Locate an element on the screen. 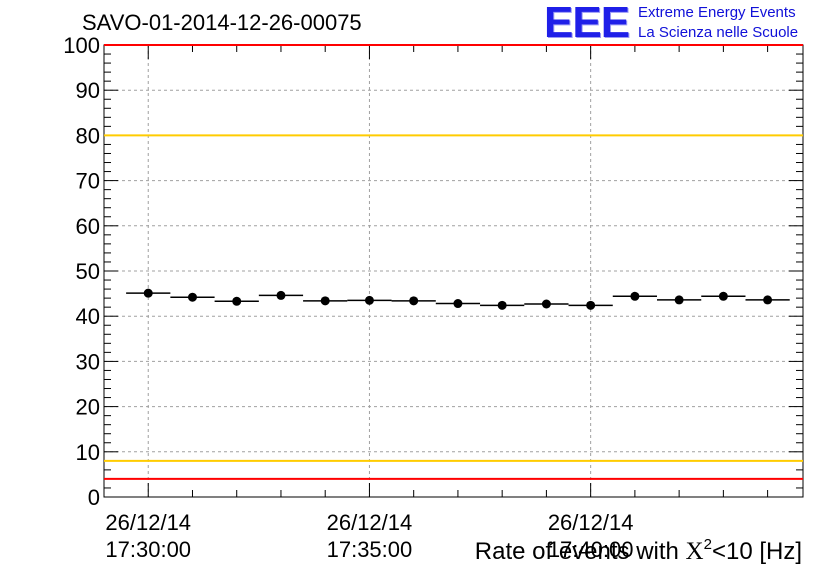 The width and height of the screenshot is (836, 572). x-axis-label: Rate of events with X2<10 [Hz] is located at coordinates (638, 551).